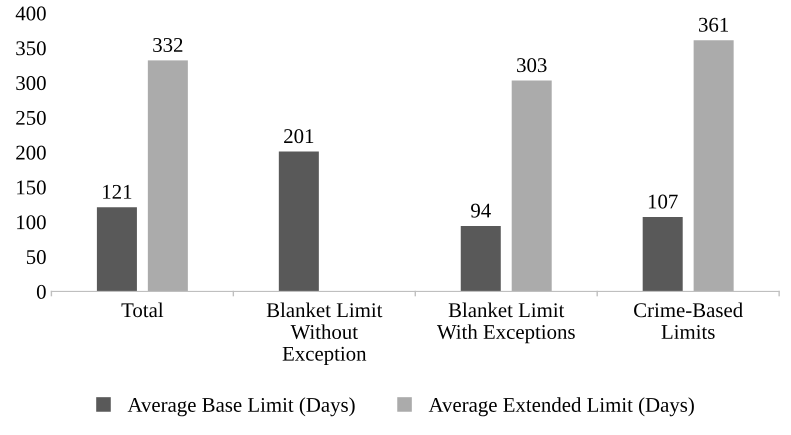  What do you see at coordinates (143, 310) in the screenshot?
I see `x-tick-label: Total` at bounding box center [143, 310].